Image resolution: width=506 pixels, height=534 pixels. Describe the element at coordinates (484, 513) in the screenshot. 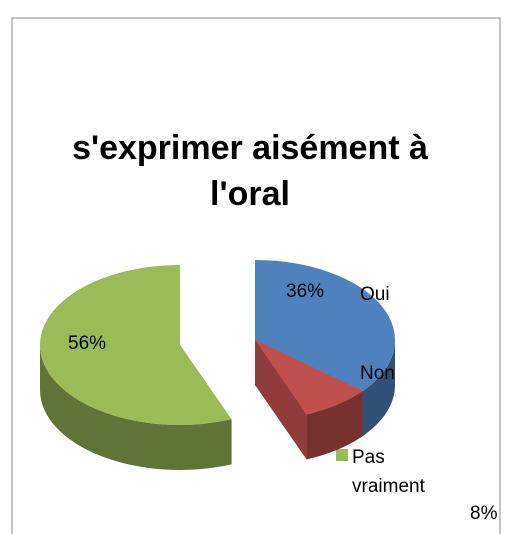

I see `data-label: 8%` at that location.